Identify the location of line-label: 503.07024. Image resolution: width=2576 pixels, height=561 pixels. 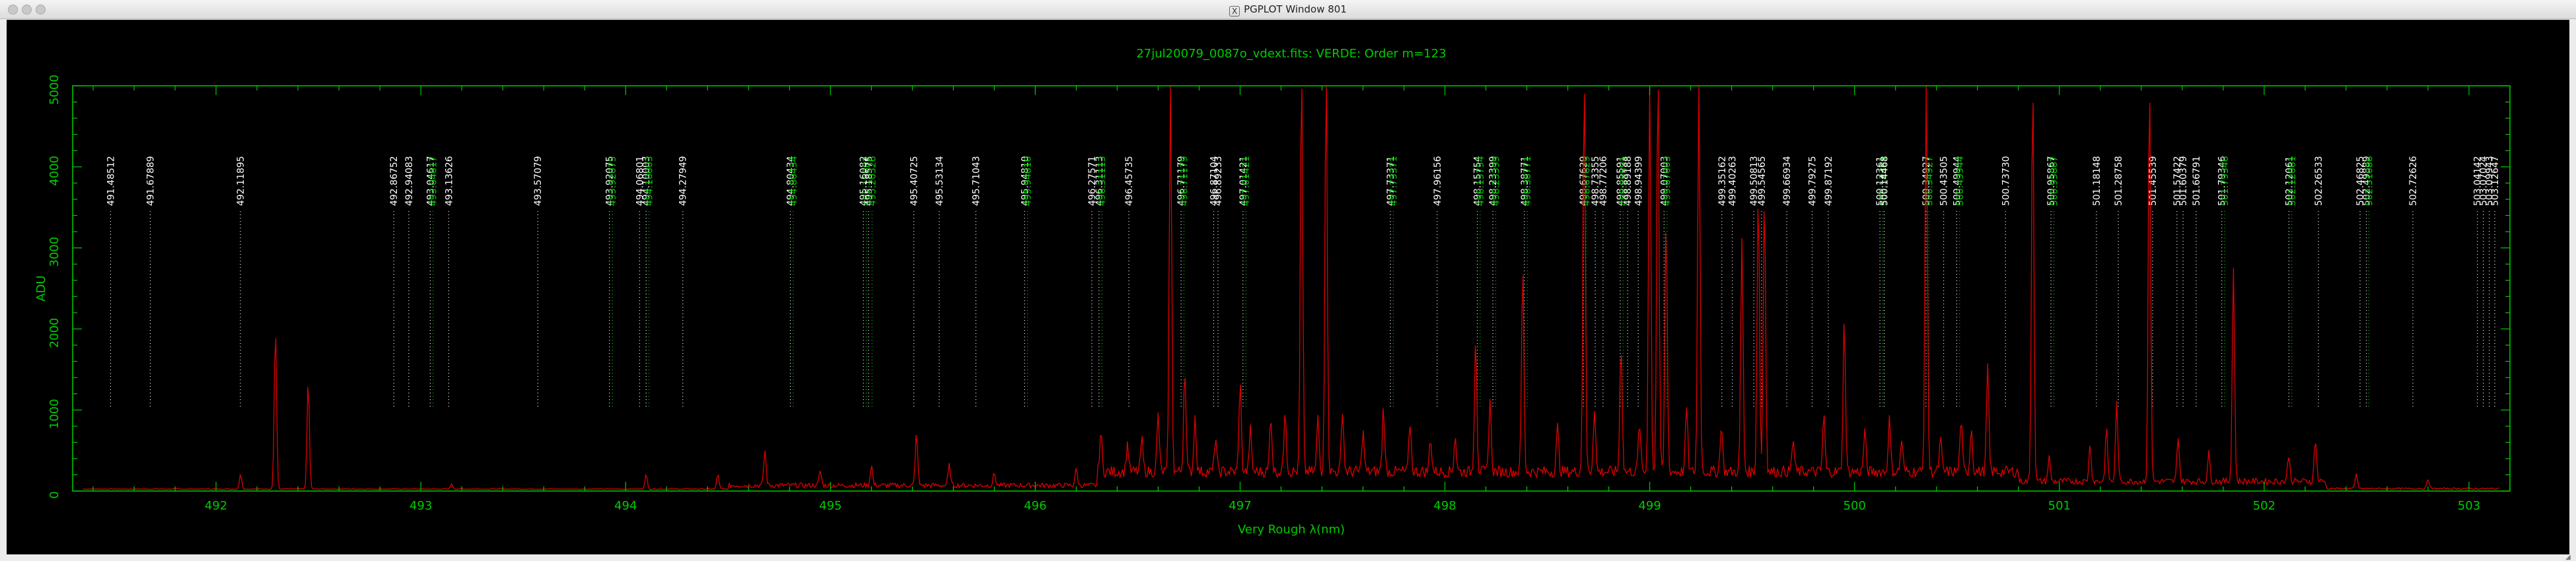
(2484, 181).